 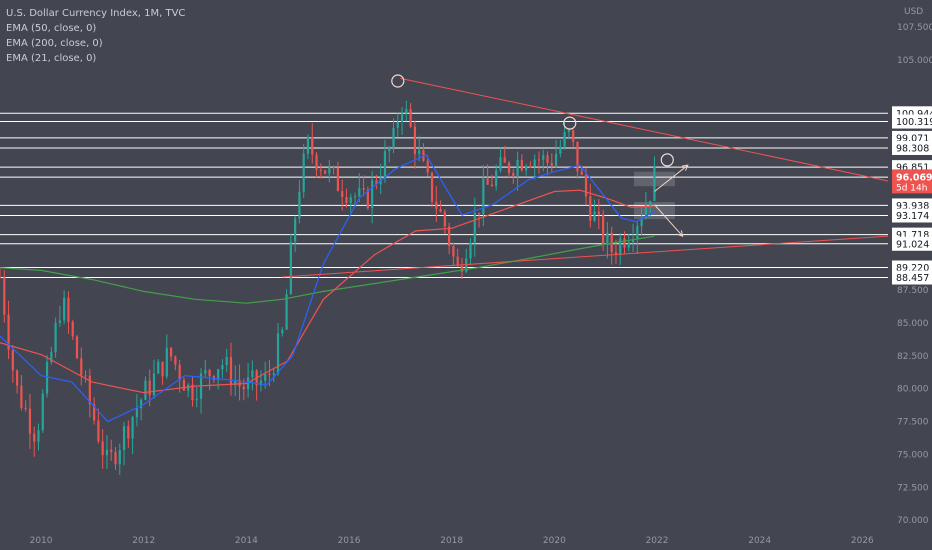 What do you see at coordinates (912, 121) in the screenshot?
I see `level-label: 100.319` at bounding box center [912, 121].